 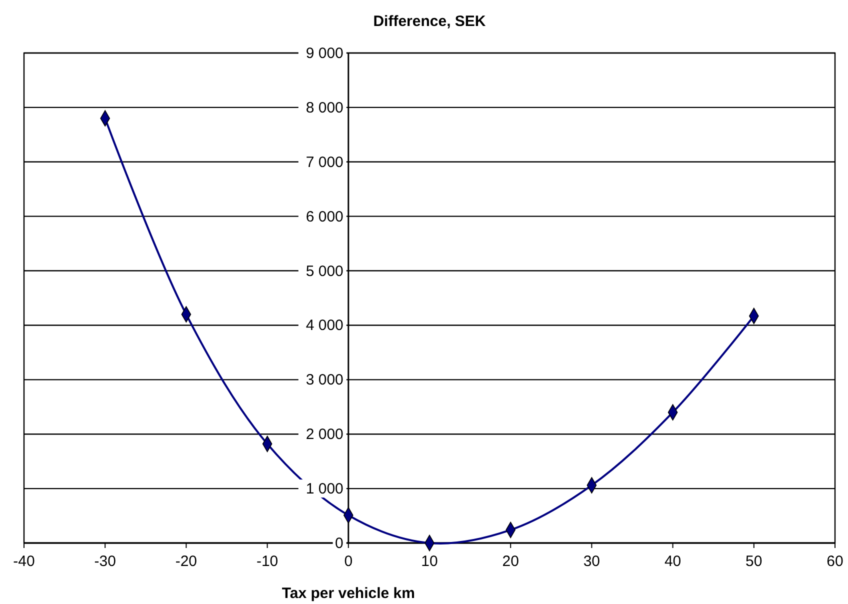 I want to click on y-tick-label: 7 000, so click(x=325, y=162).